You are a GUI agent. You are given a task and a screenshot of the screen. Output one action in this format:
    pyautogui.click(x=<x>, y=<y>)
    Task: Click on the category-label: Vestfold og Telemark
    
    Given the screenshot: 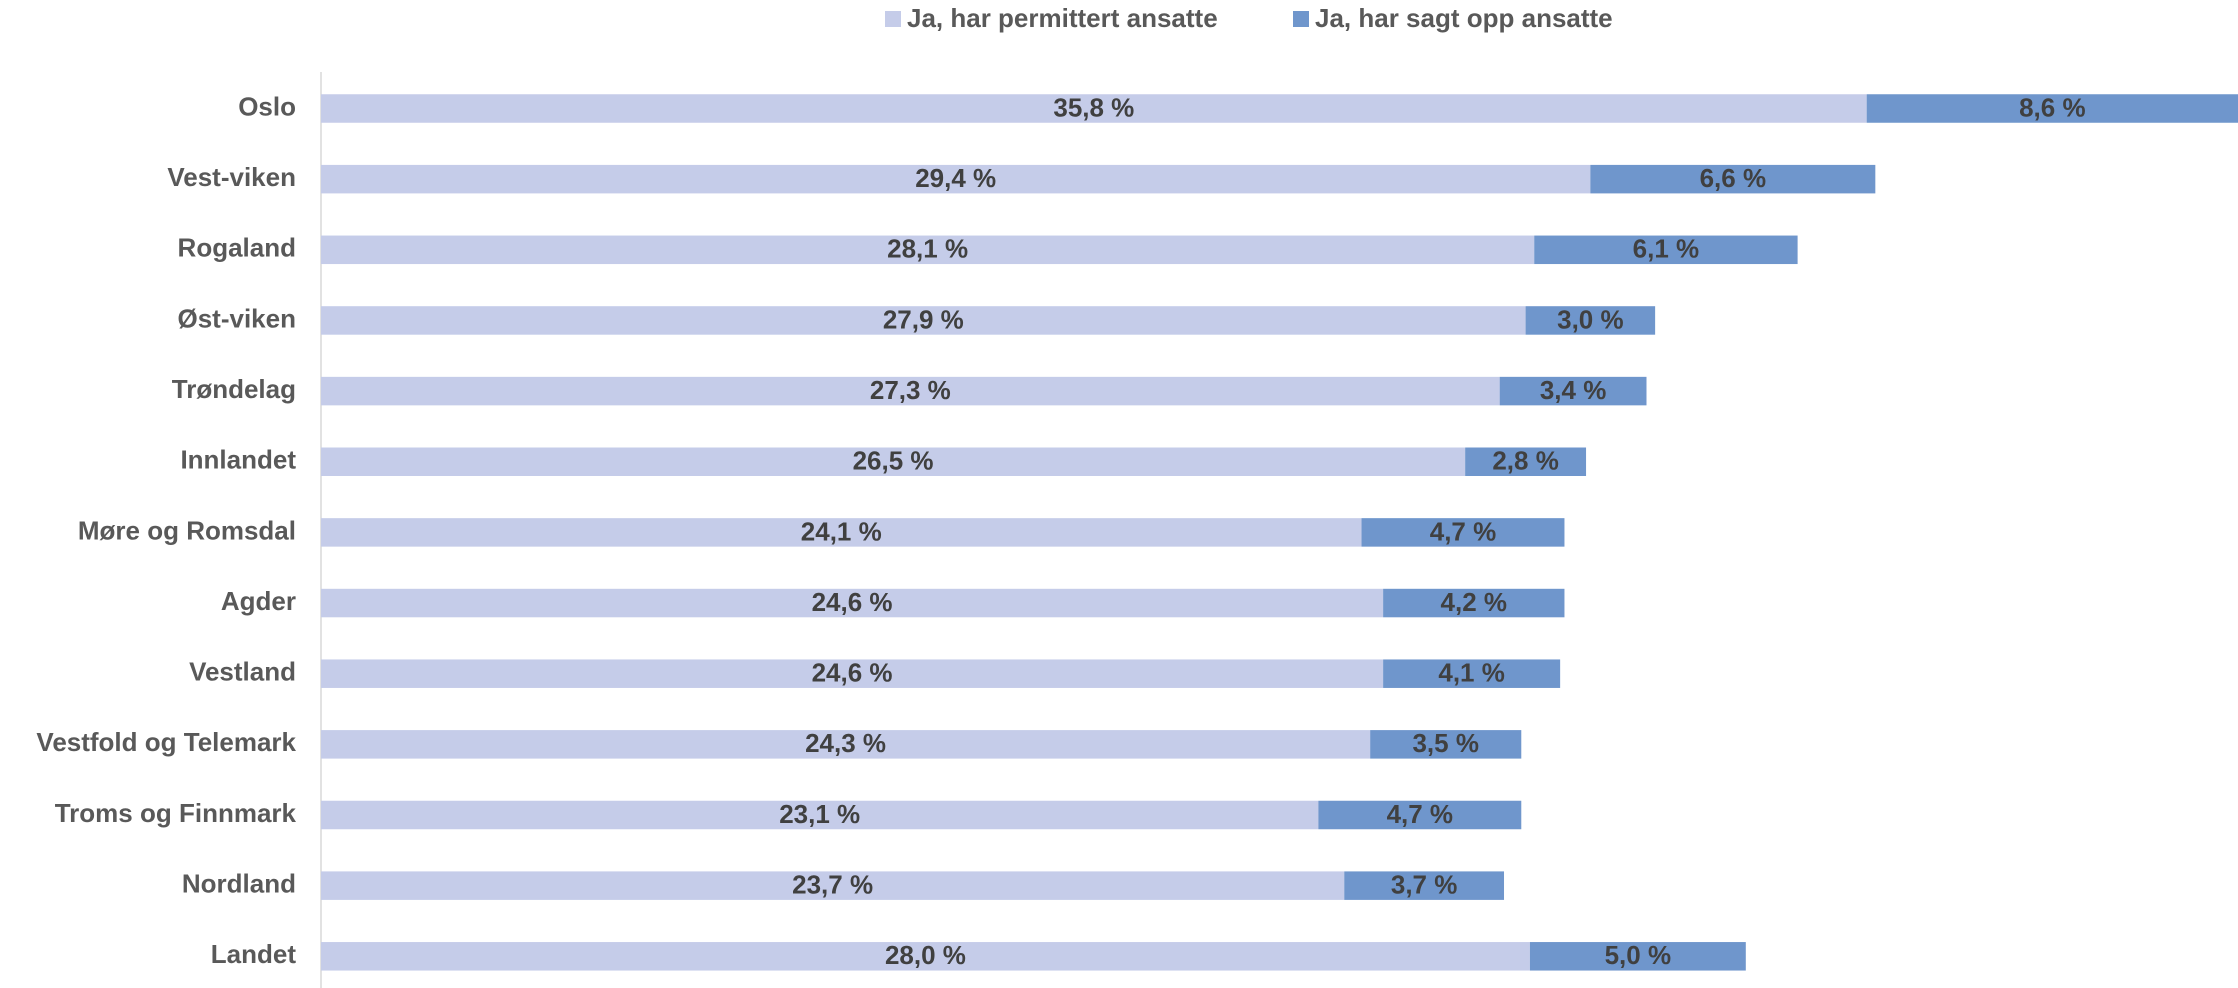 What is the action you would take?
    pyautogui.click(x=166, y=742)
    